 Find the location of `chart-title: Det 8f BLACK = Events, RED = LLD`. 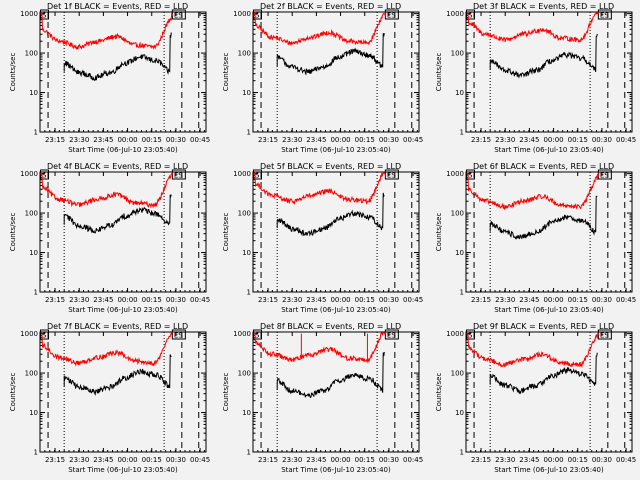

chart-title: Det 8f BLACK = Events, RED = LLD is located at coordinates (330, 326).